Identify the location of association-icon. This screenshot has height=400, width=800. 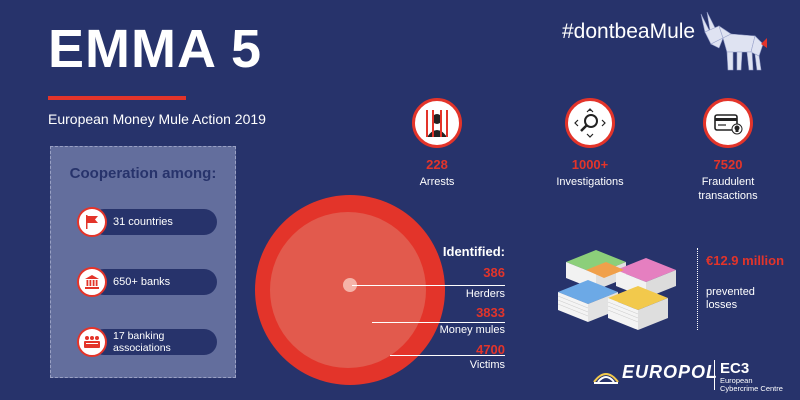
(92, 342).